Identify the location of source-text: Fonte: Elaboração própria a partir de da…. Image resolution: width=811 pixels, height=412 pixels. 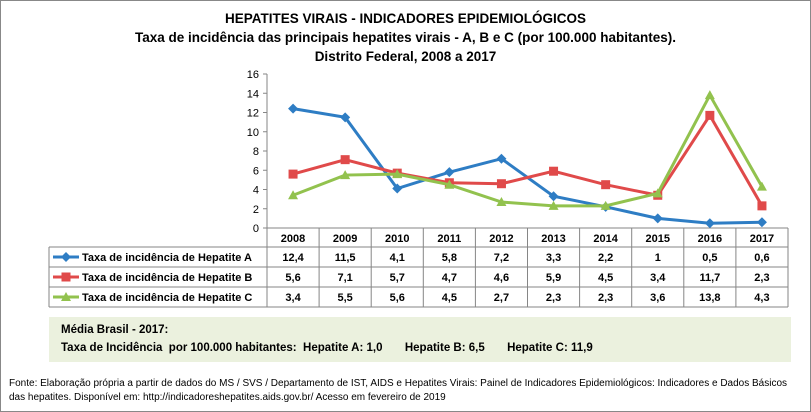
(398, 390).